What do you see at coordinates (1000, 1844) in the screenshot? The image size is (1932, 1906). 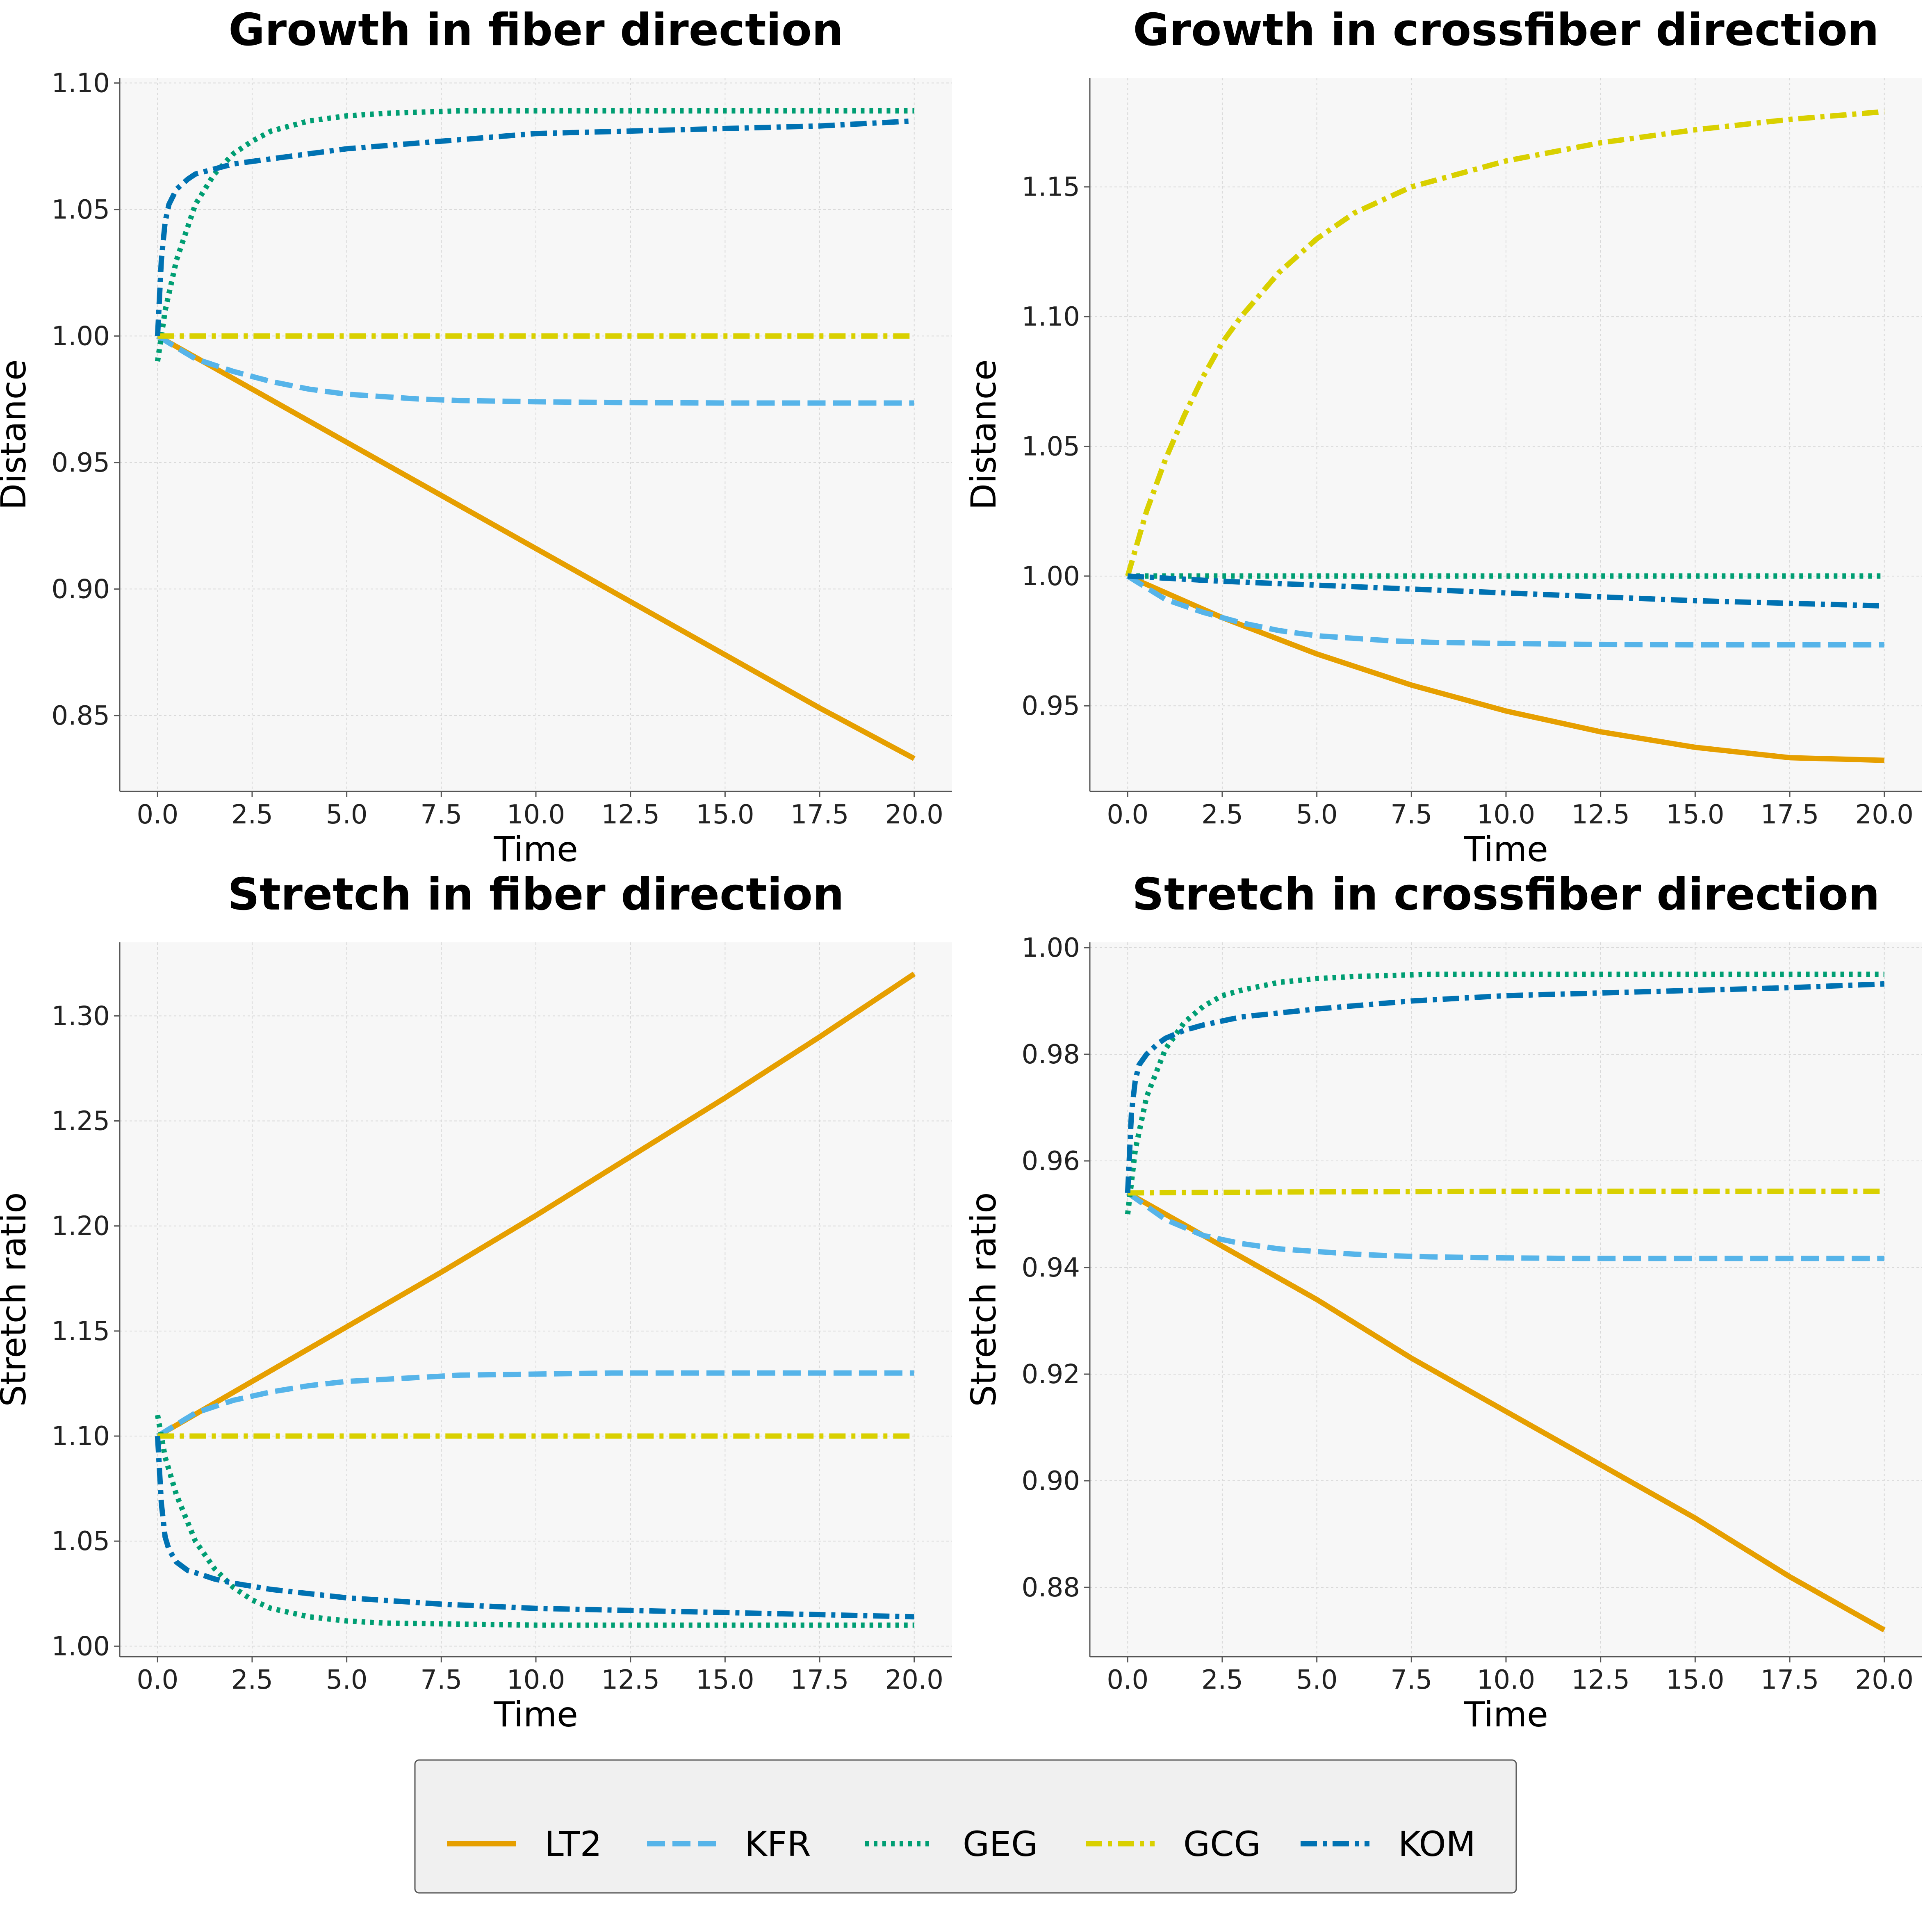 I see `legend-label-geg: GEG` at bounding box center [1000, 1844].